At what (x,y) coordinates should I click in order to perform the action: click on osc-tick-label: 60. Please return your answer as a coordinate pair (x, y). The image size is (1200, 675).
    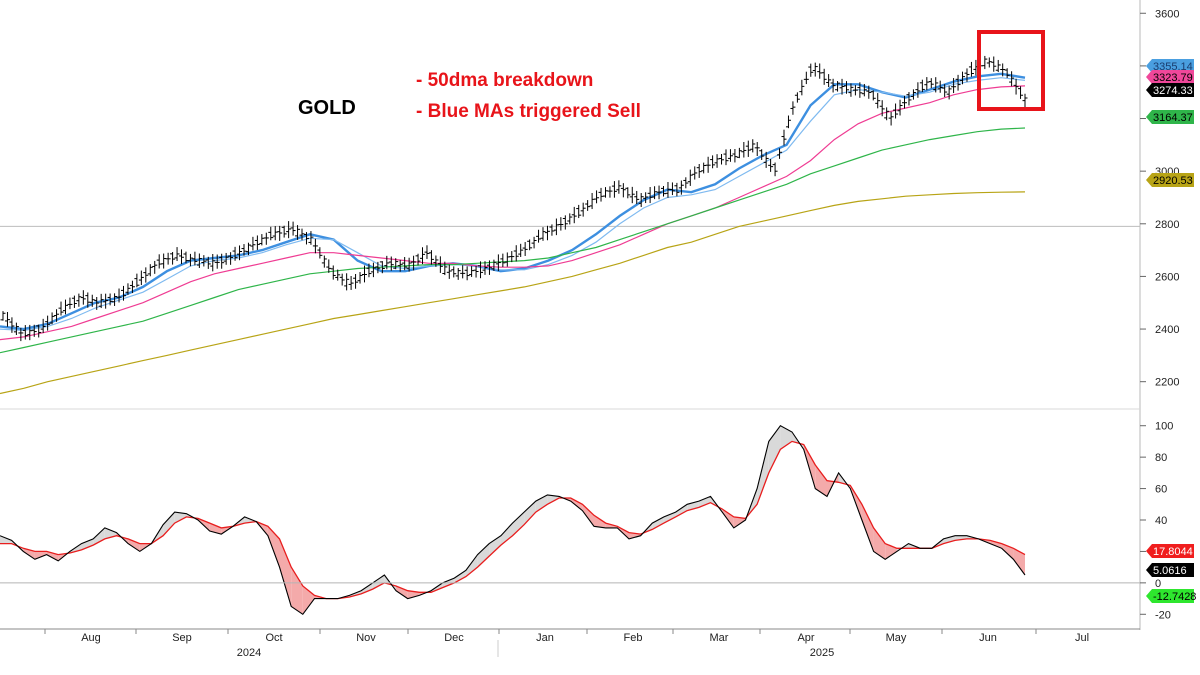
    Looking at the image, I should click on (1161, 490).